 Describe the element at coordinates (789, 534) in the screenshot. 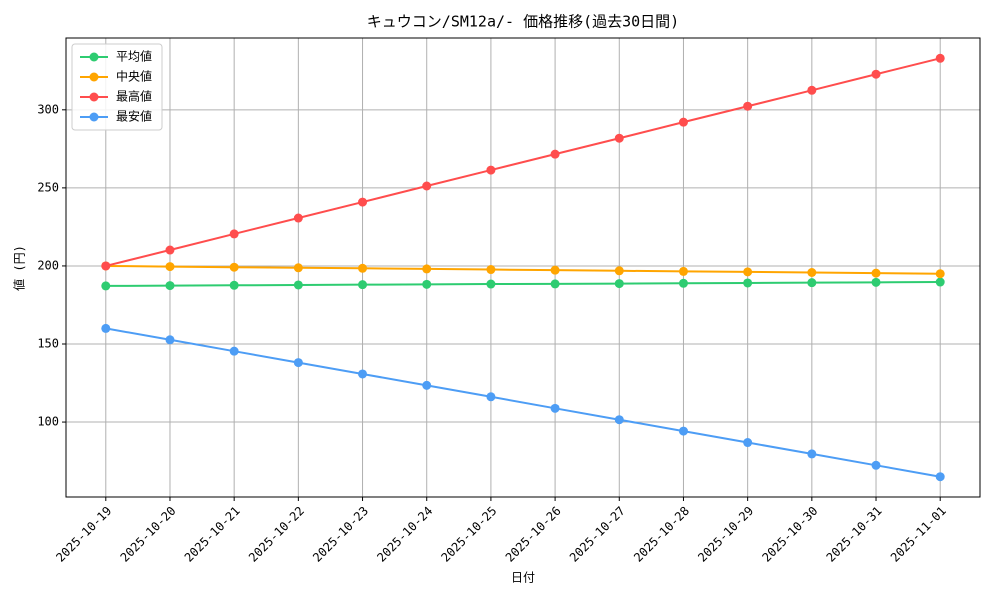

I see `x-tick-label: 2025-10-30` at that location.